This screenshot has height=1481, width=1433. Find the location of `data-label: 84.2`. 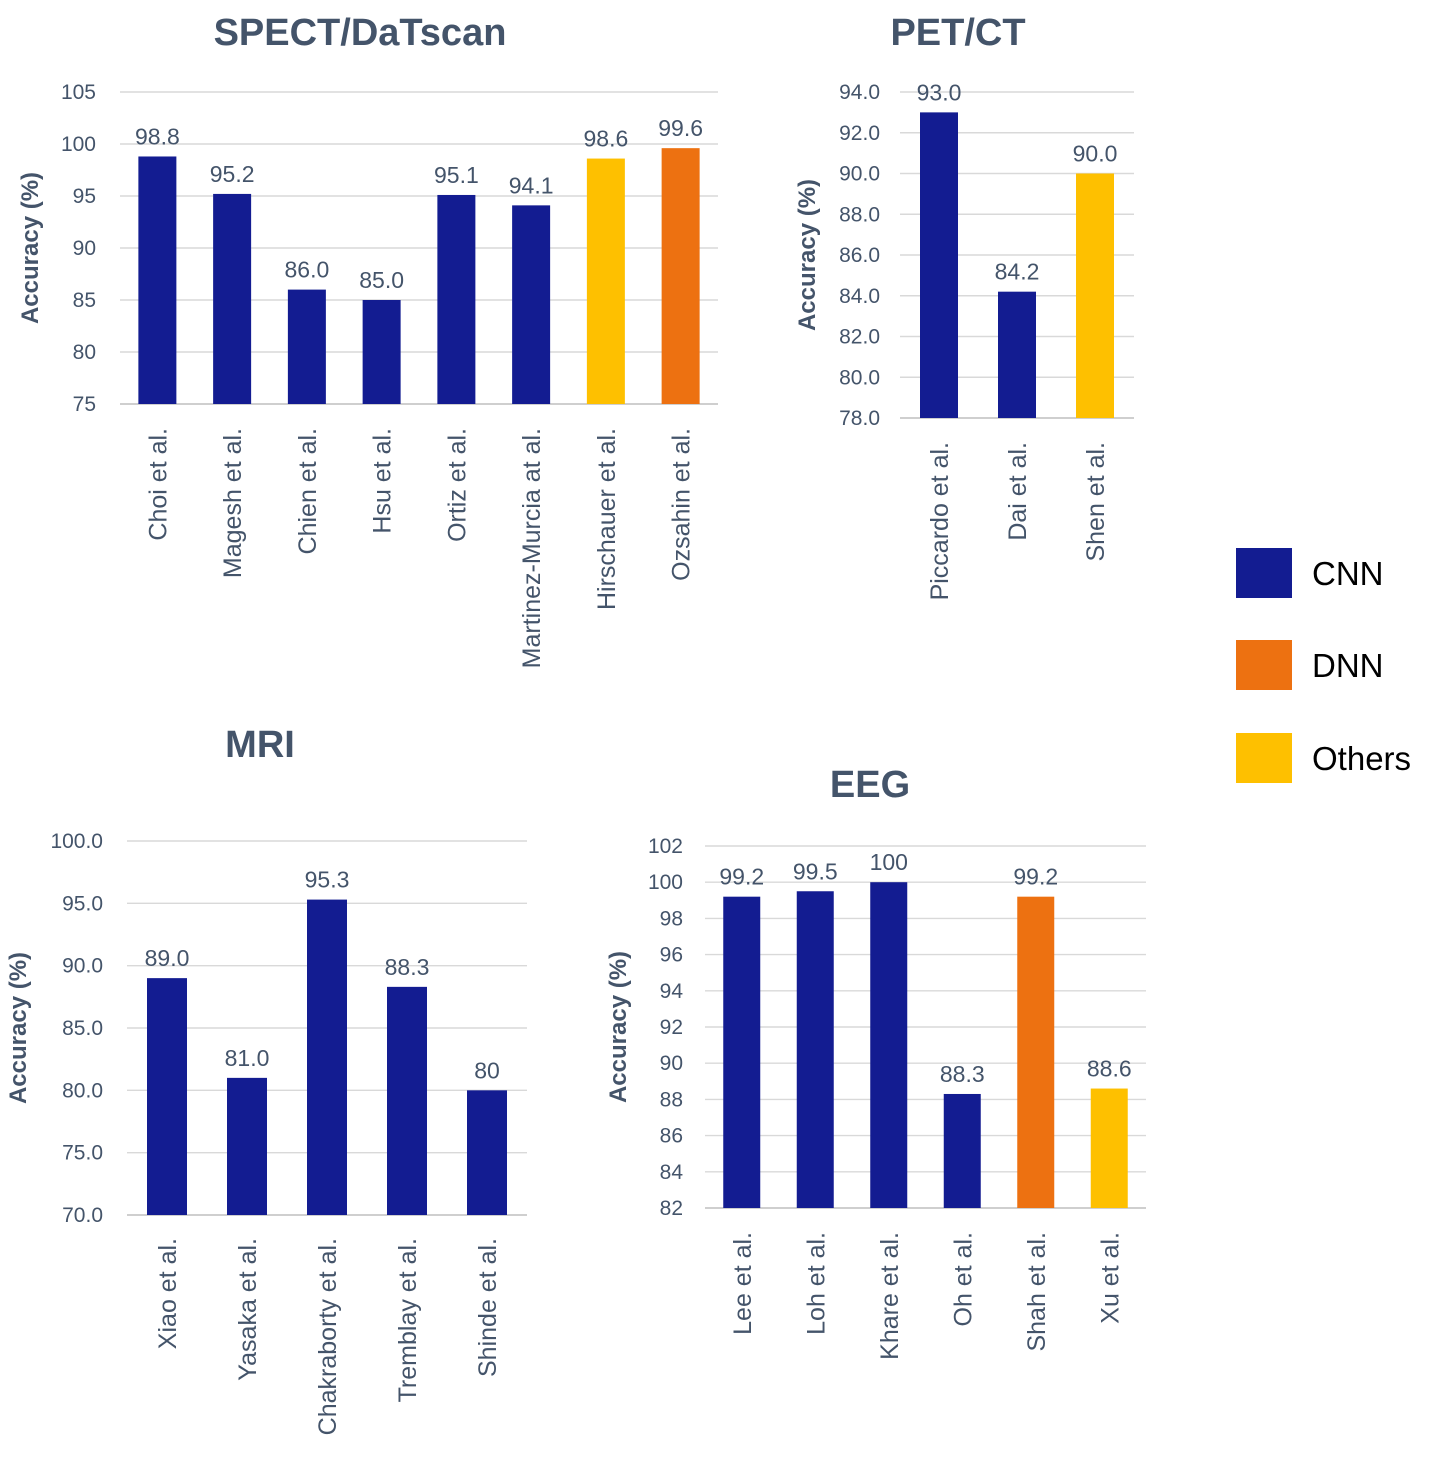

data-label: 84.2 is located at coordinates (1017, 272).